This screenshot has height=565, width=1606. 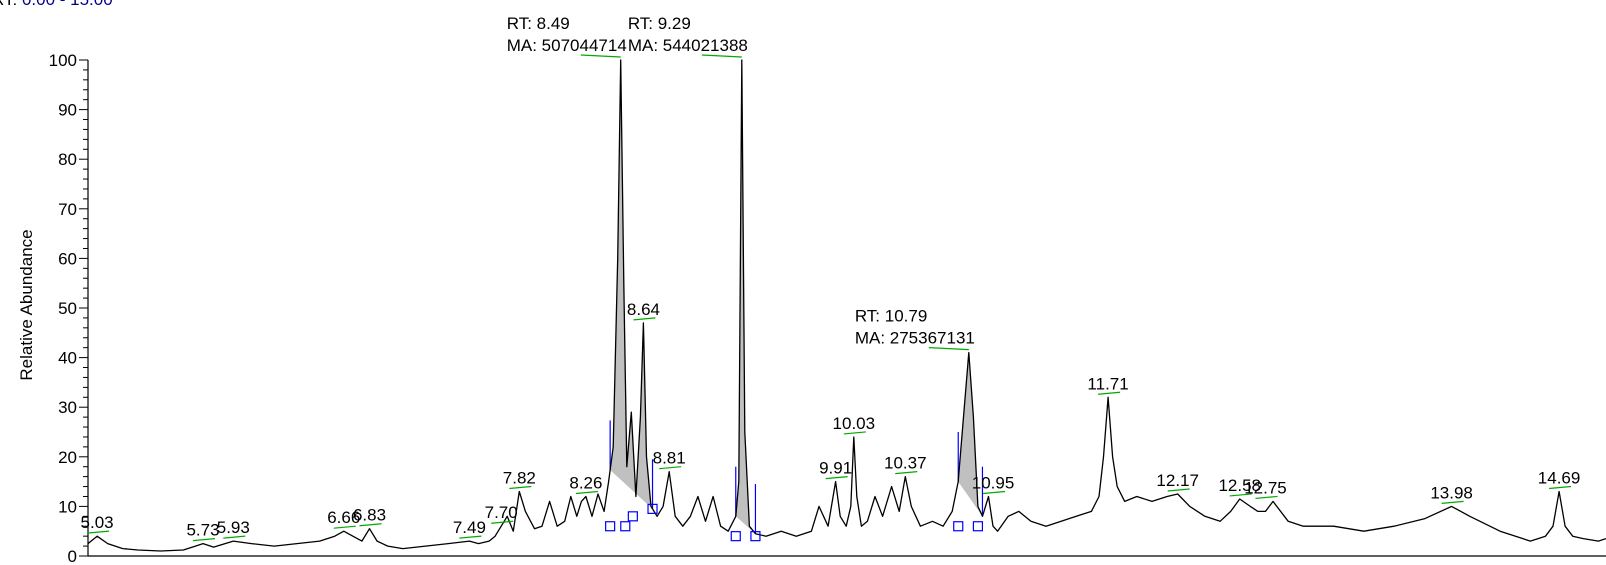 What do you see at coordinates (501, 512) in the screenshot?
I see `peak-label: 7.70` at bounding box center [501, 512].